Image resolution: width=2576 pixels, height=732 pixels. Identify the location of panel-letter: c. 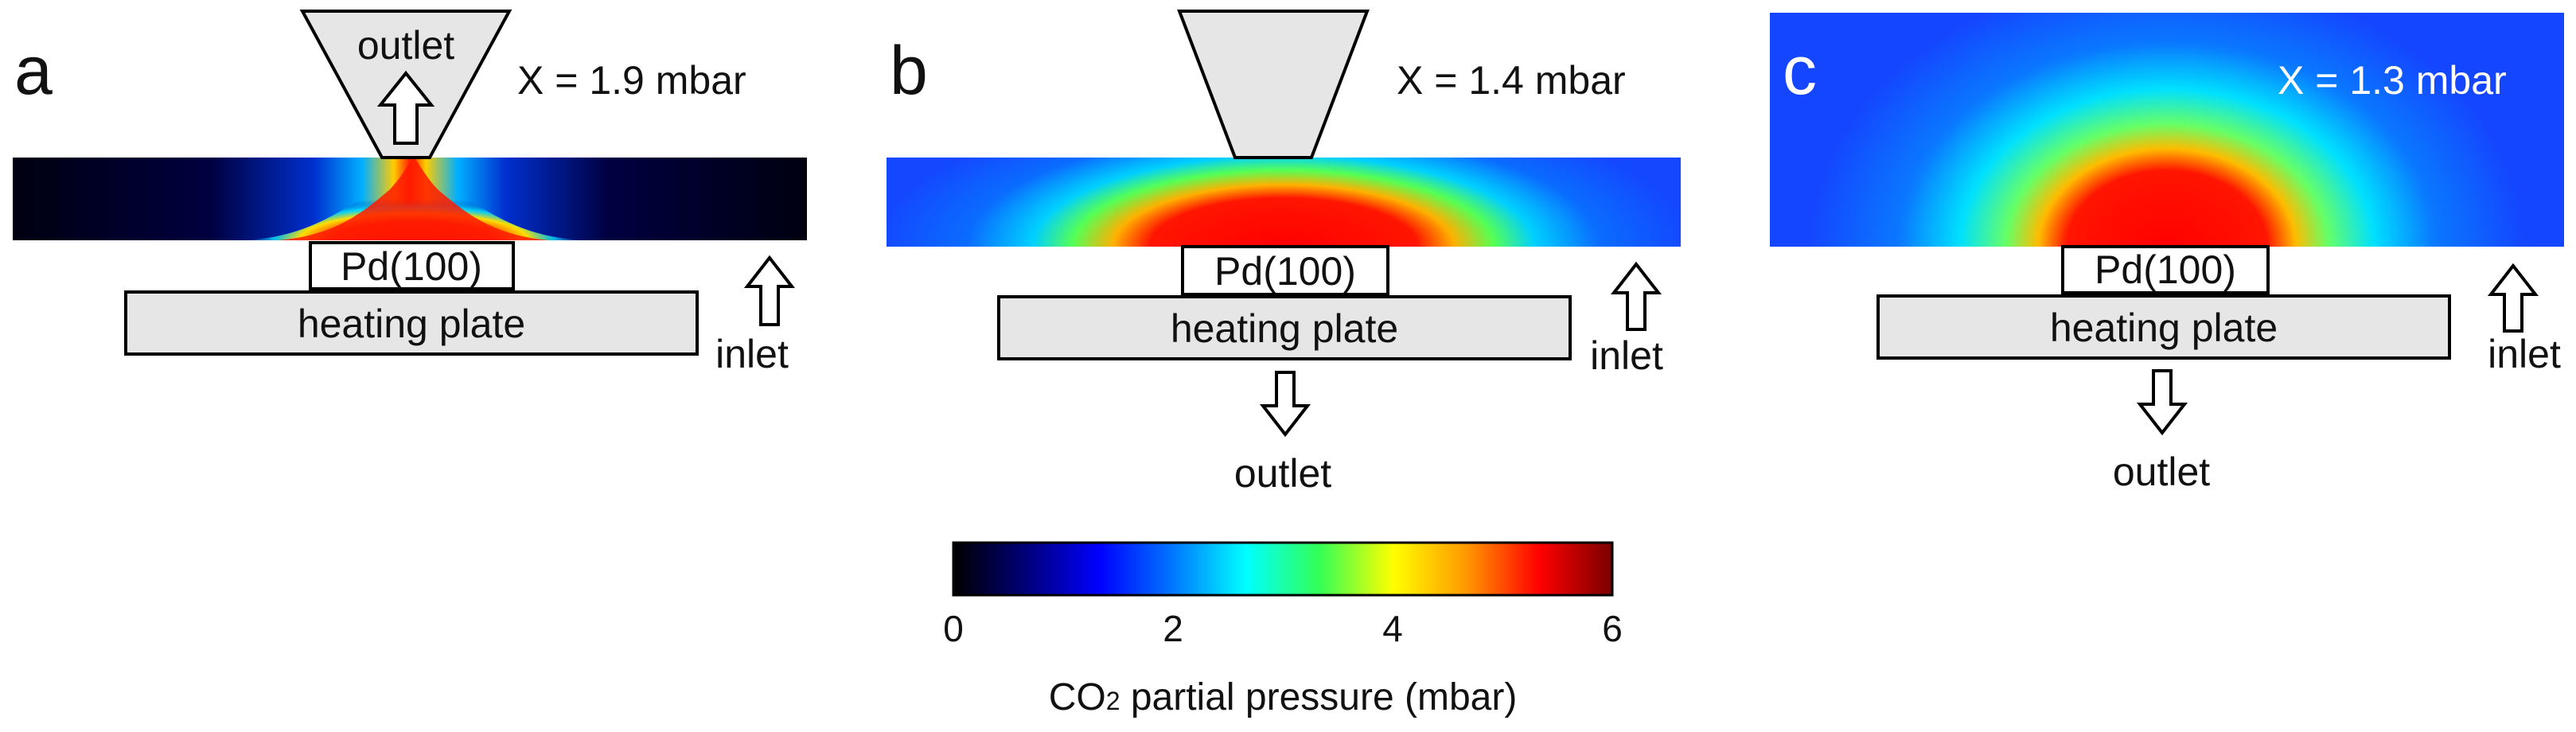
(1800, 71).